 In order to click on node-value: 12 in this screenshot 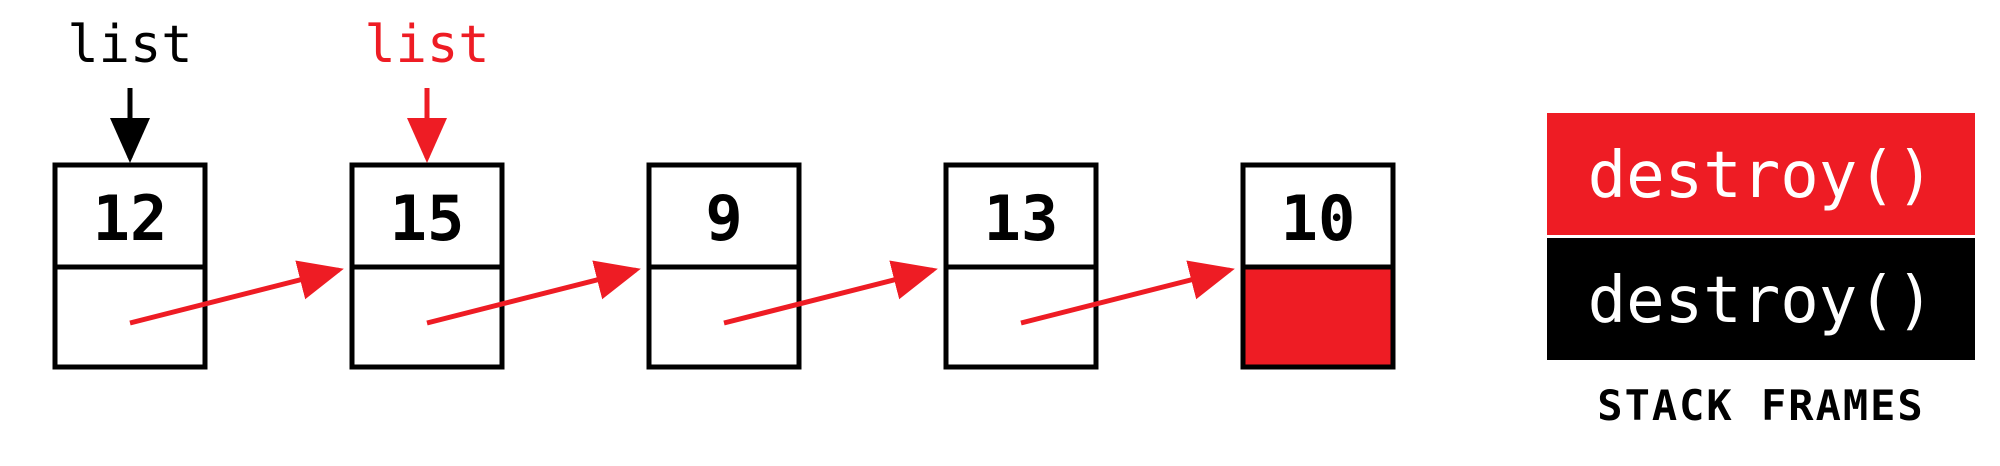, I will do `click(130, 218)`.